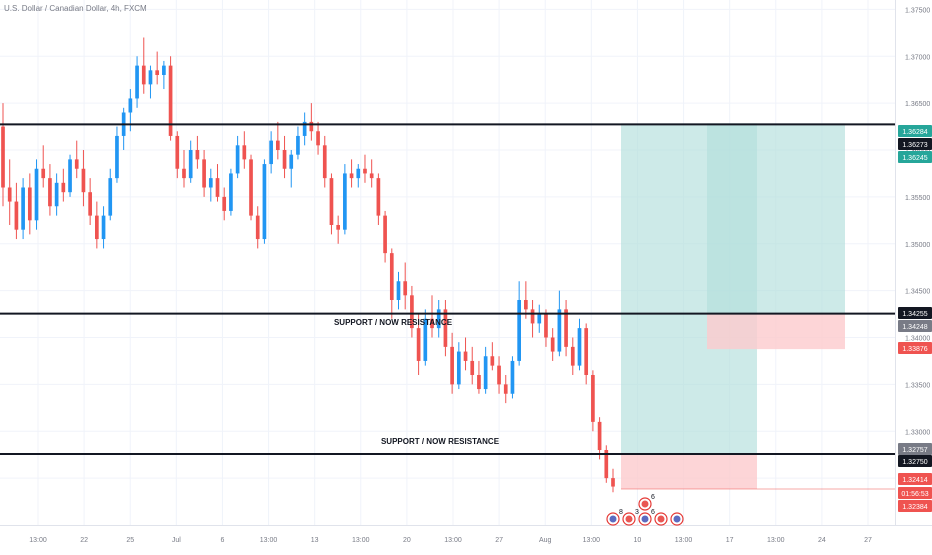  What do you see at coordinates (776, 332) in the screenshot?
I see `long-loss-zone` at bounding box center [776, 332].